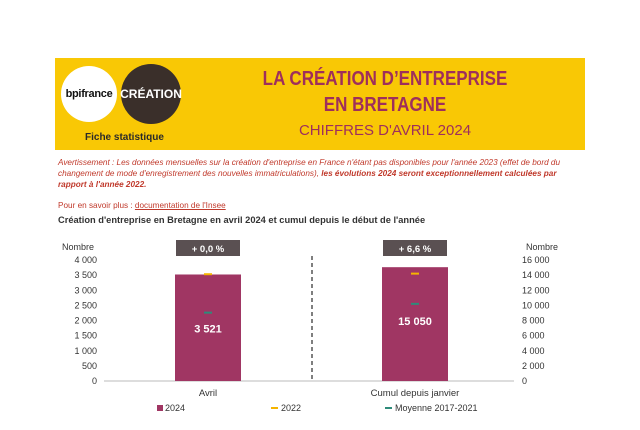  What do you see at coordinates (415, 393) in the screenshot?
I see `category-label: Cumul depuis janvier` at bounding box center [415, 393].